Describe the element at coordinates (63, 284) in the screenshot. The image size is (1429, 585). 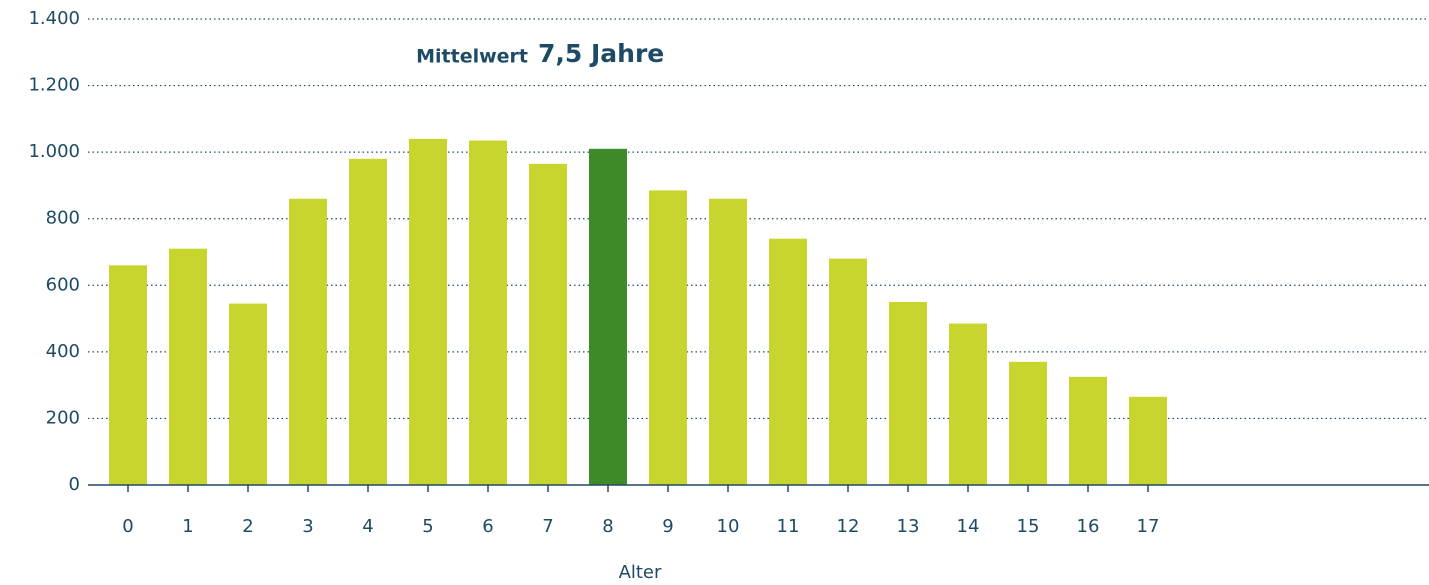
I see `y-tick-label: 600` at that location.